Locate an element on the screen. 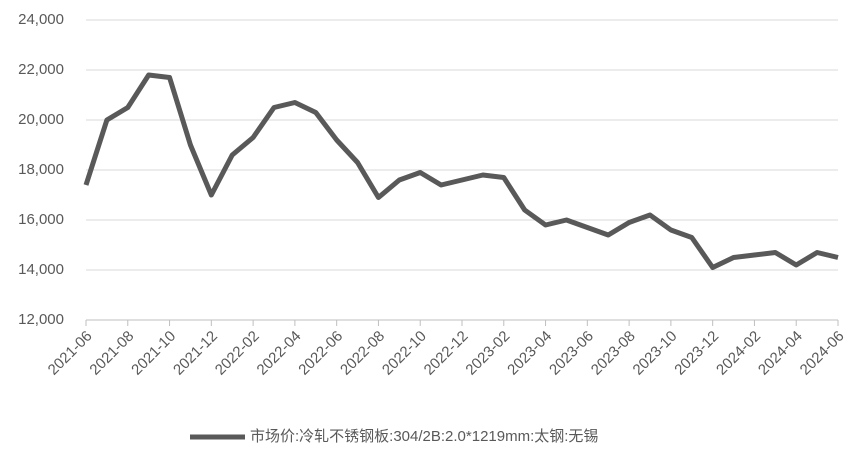 This screenshot has width=857, height=460. x-tick-label: 2023-12 is located at coordinates (696, 353).